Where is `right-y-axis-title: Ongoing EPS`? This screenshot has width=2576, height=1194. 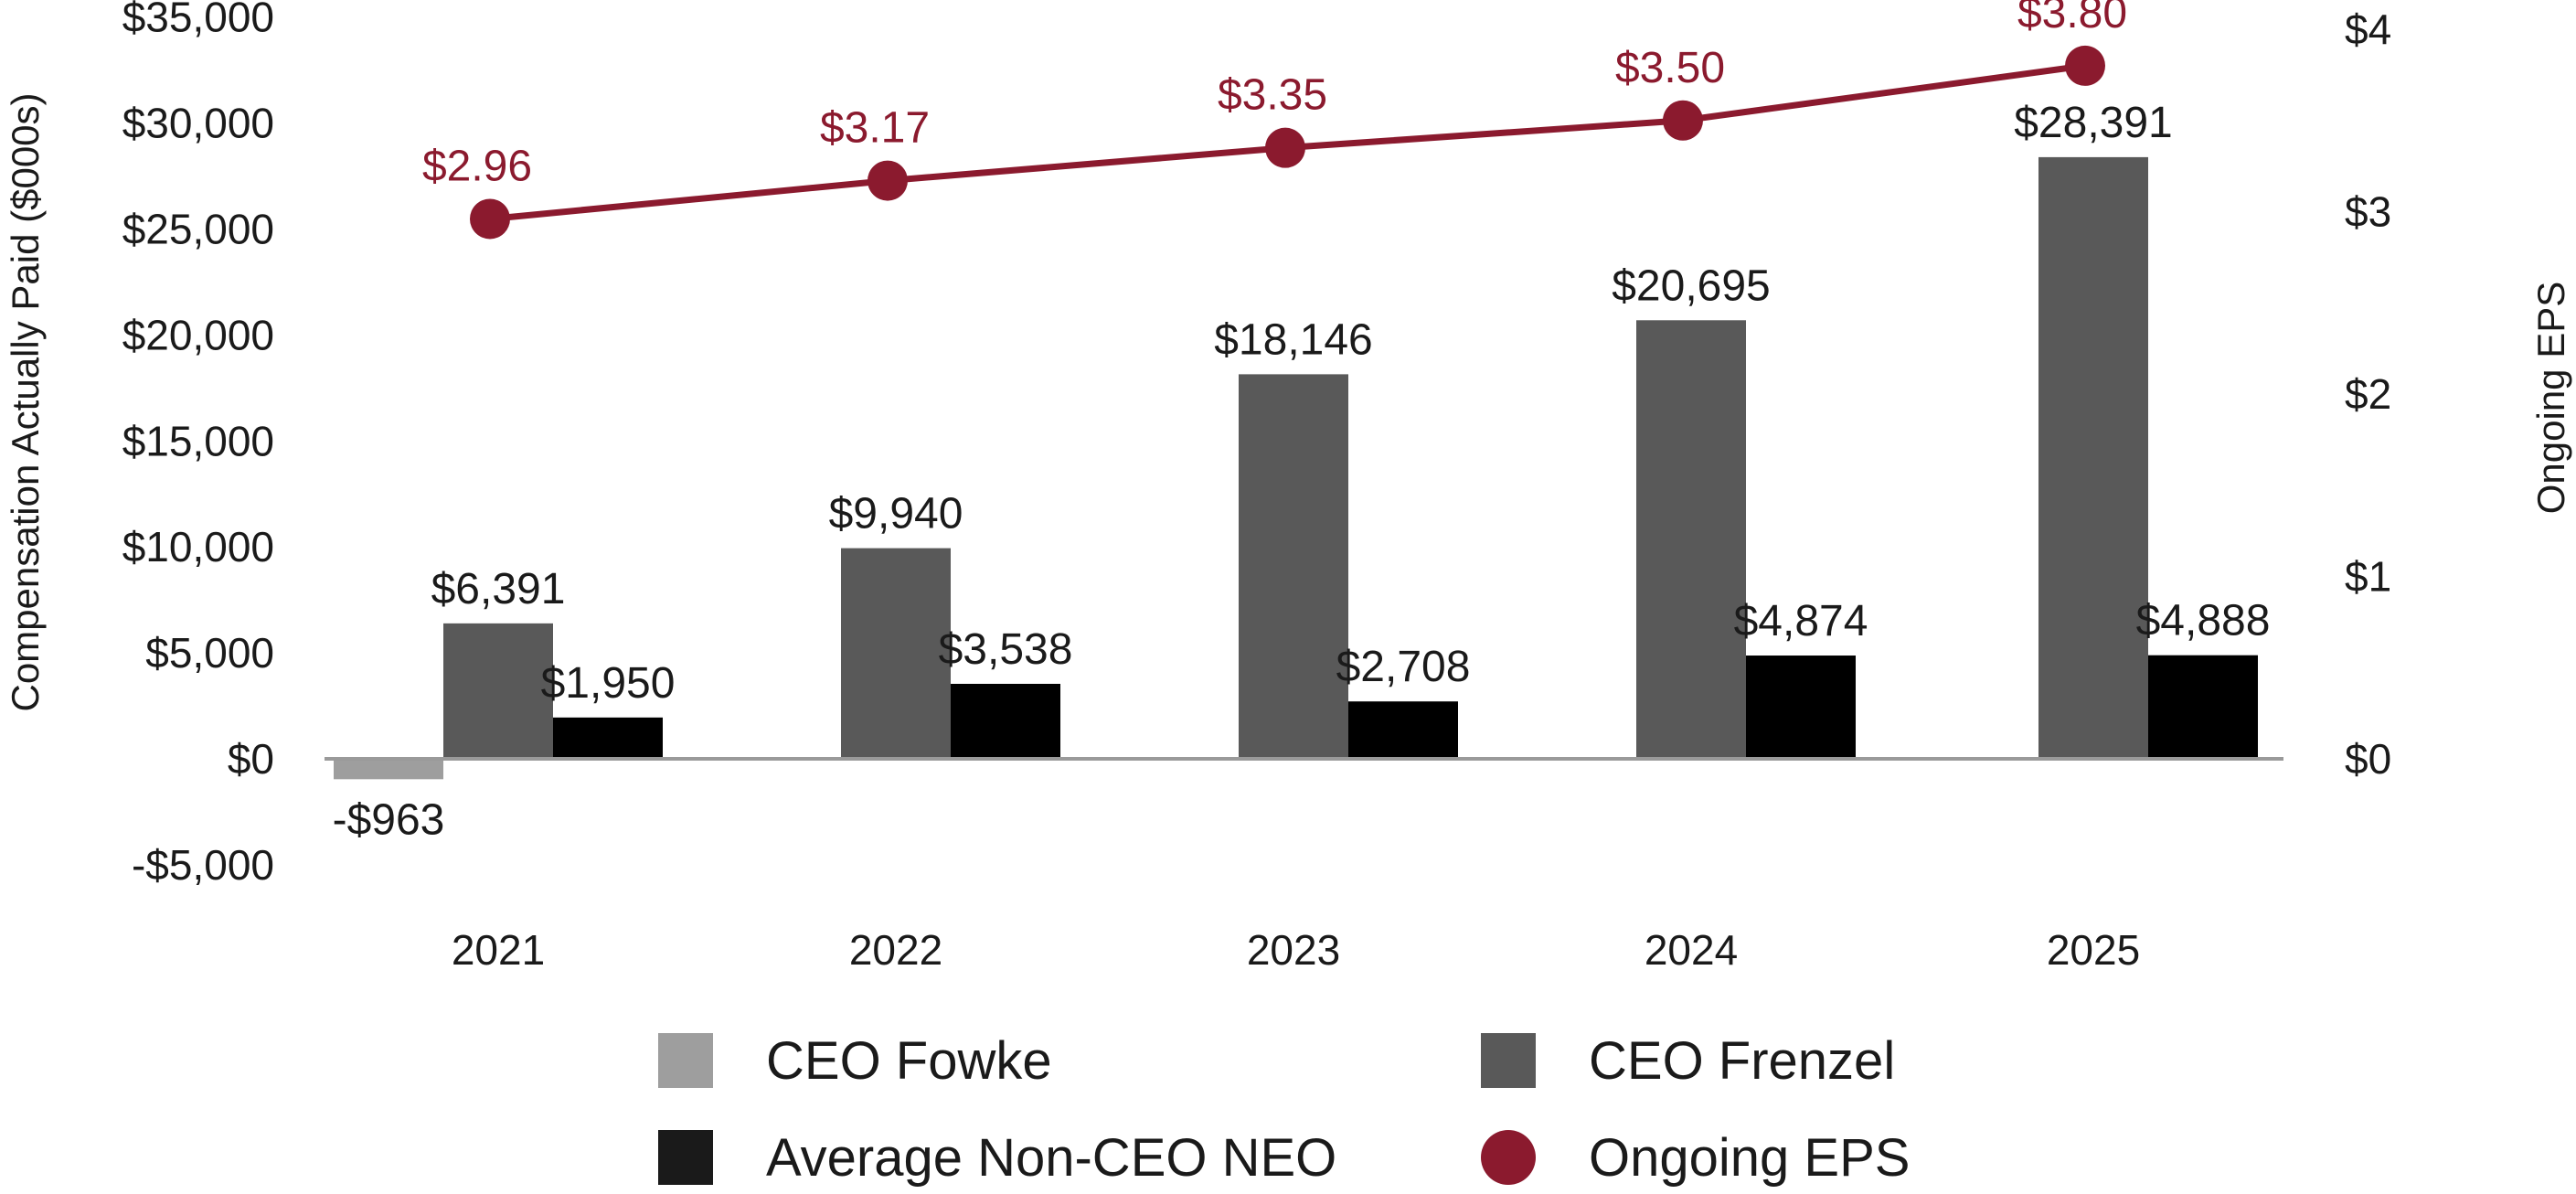
right-y-axis-title: Ongoing EPS is located at coordinates (2550, 399).